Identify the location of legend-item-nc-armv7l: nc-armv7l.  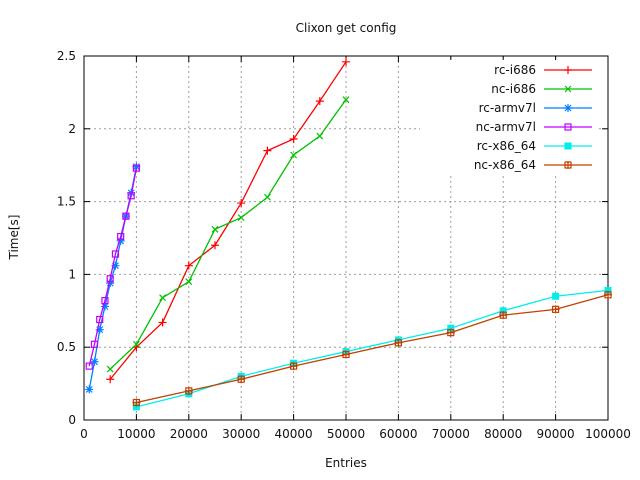
(534, 127).